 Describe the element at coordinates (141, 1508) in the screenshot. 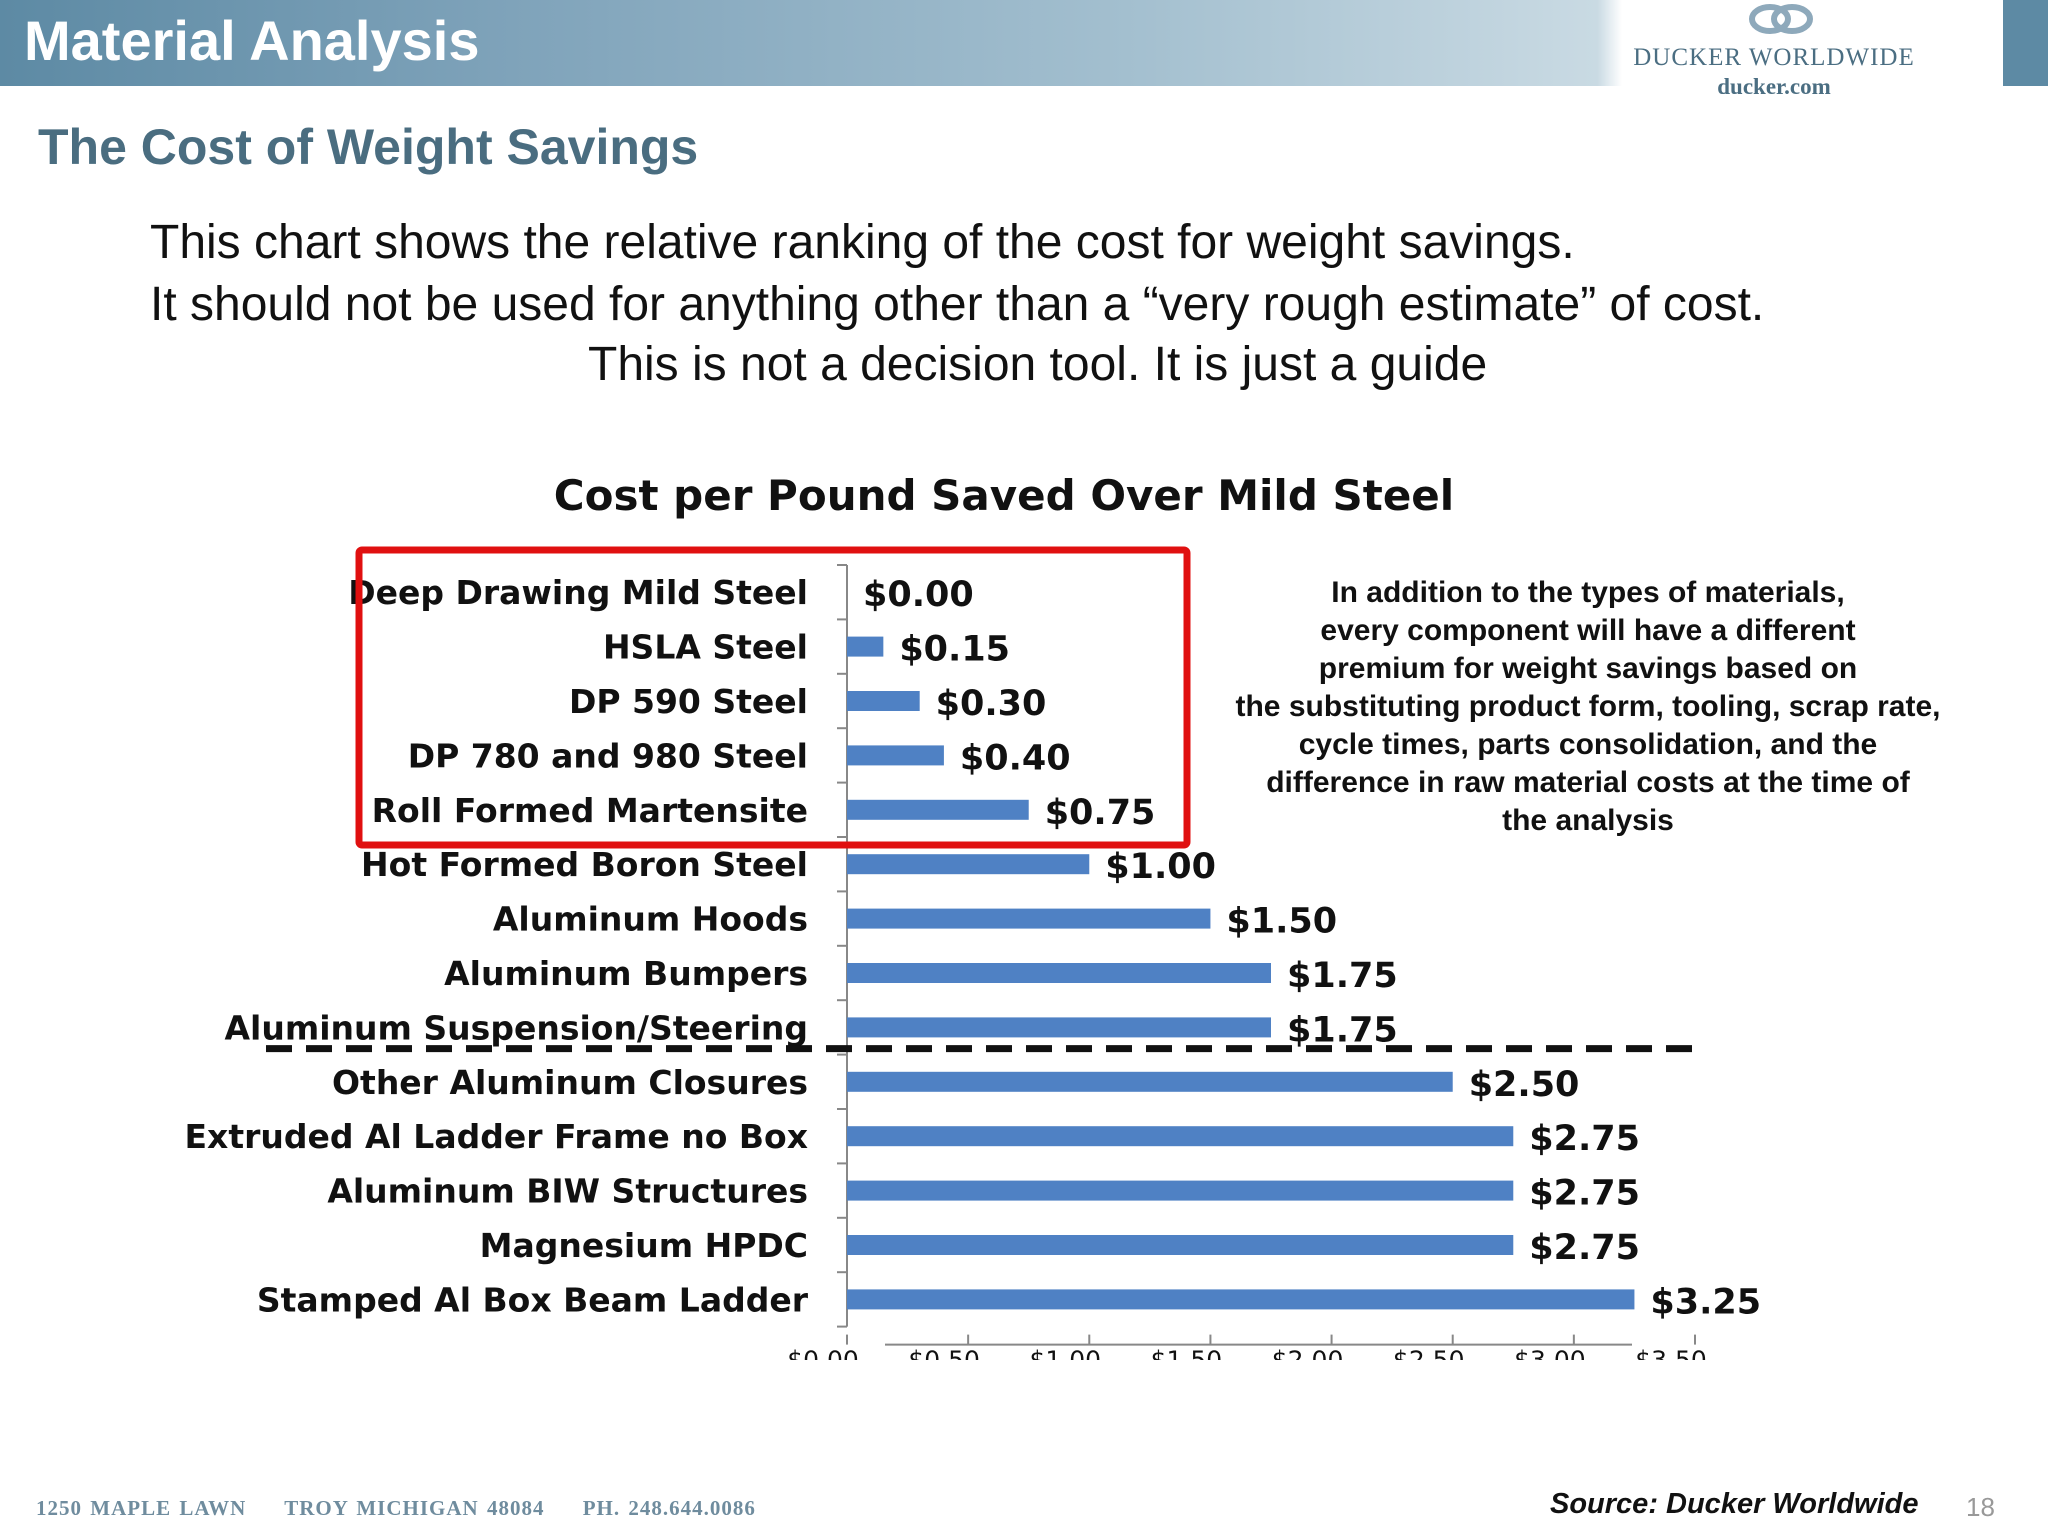

I see `footer-street: 1250 MAPLE LAWN` at that location.